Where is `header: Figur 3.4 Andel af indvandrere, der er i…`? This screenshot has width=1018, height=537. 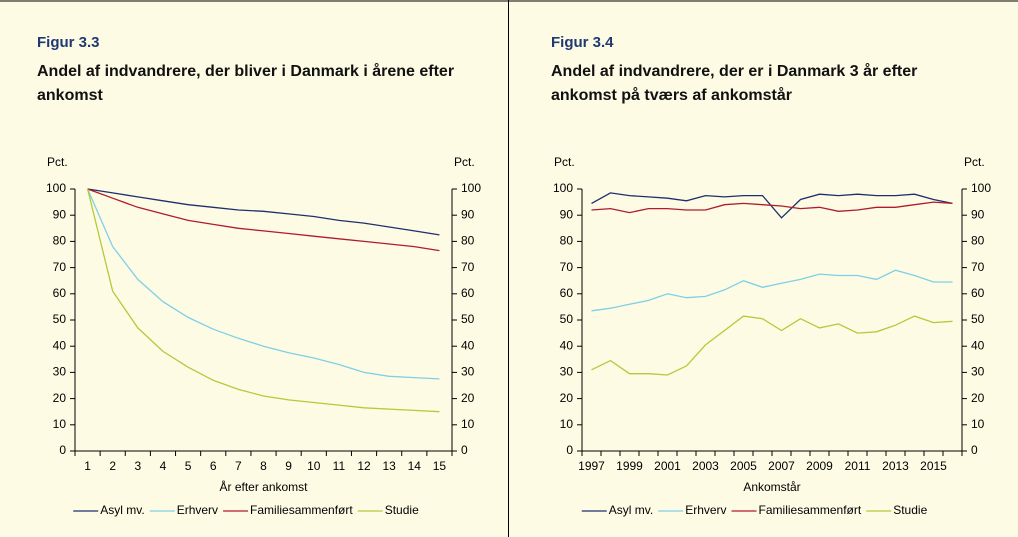 header: Figur 3.4 Andel af indvandrere, der er i… is located at coordinates (776, 71).